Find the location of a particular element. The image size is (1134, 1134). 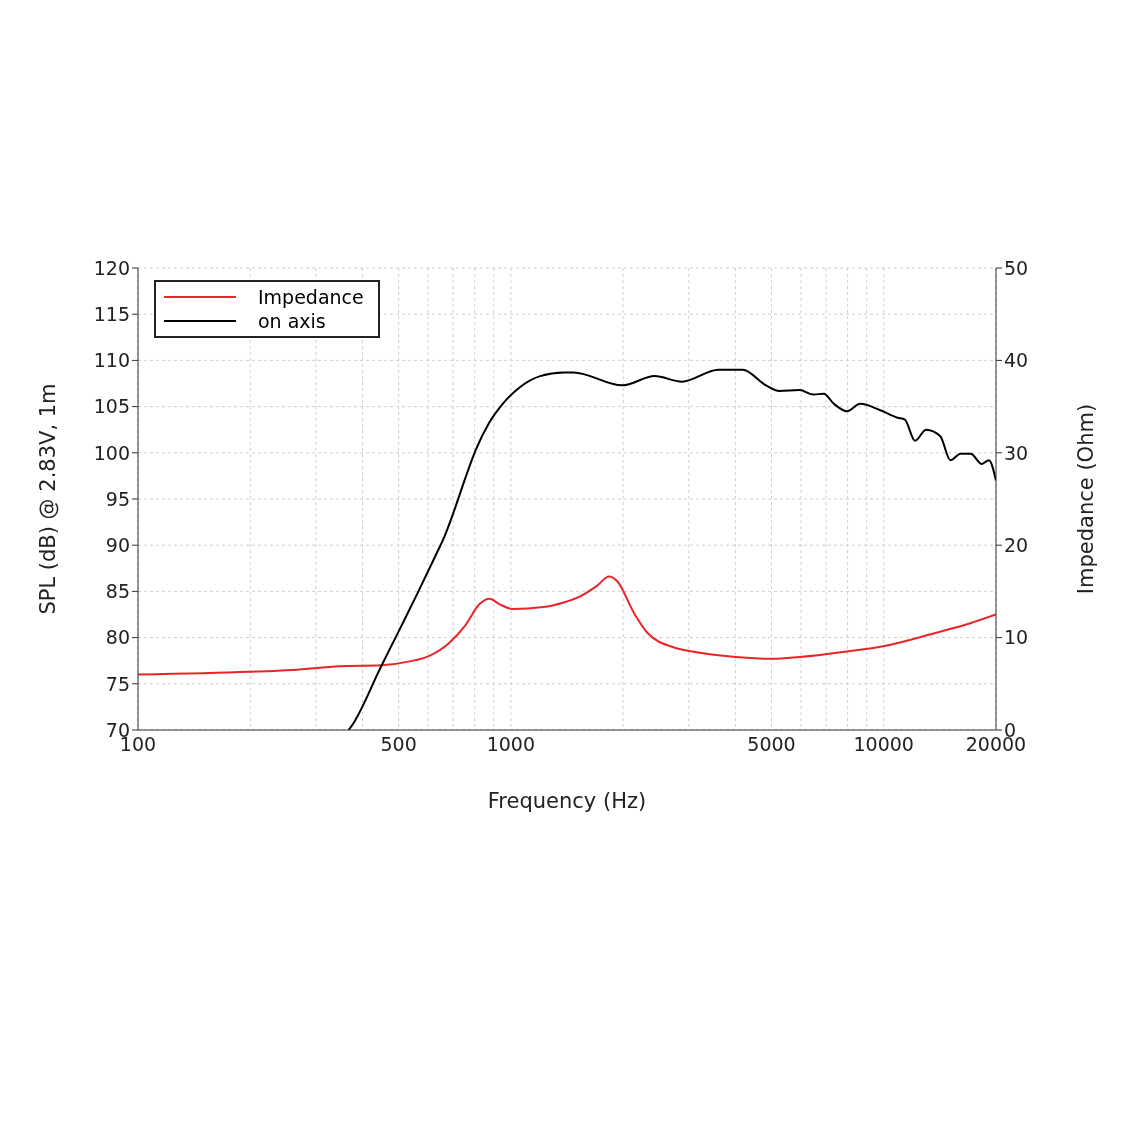

y2-tick-label: 30 is located at coordinates (1016, 452).